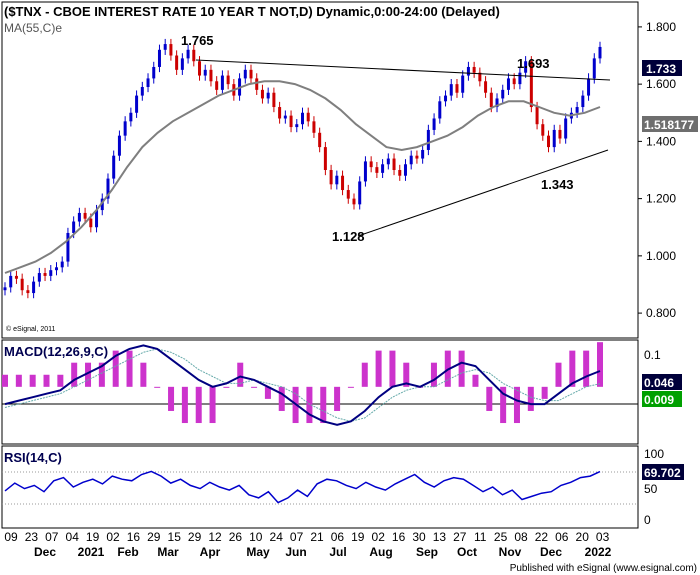  What do you see at coordinates (583, 537) in the screenshot?
I see `x-tick-day: 20` at bounding box center [583, 537].